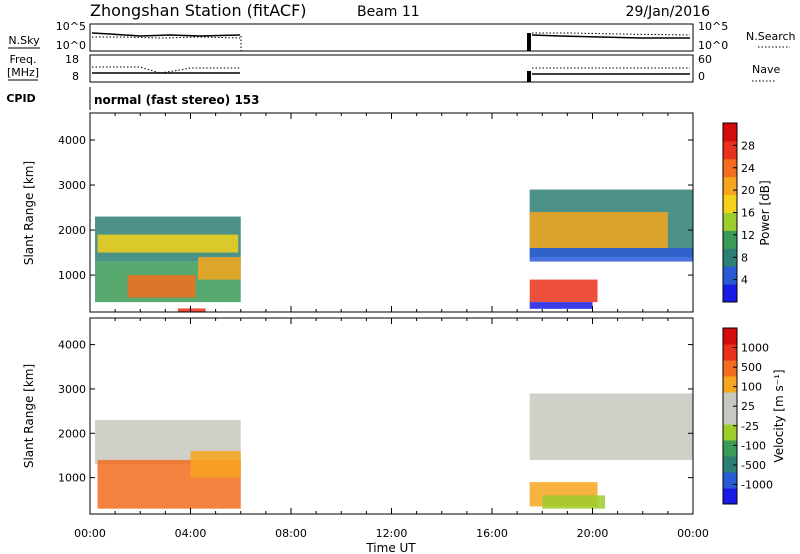 This screenshot has width=800, height=554. I want to click on time-axis-ticks: 00:00 04:00 08:00 12:00 16:00 20:00 00:00, so click(391, 533).